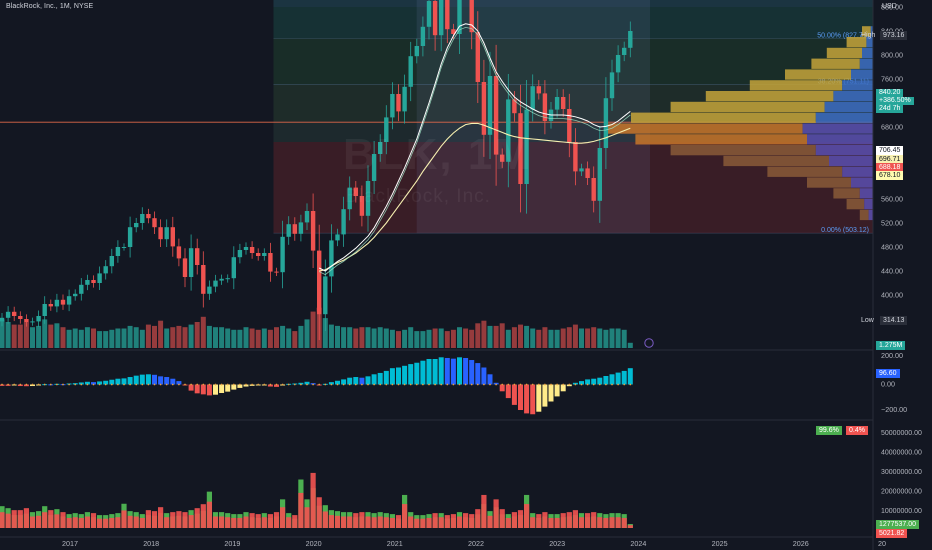 Image resolution: width=932 pixels, height=550 pixels. What do you see at coordinates (649, 343) in the screenshot?
I see `alert-icon` at bounding box center [649, 343].